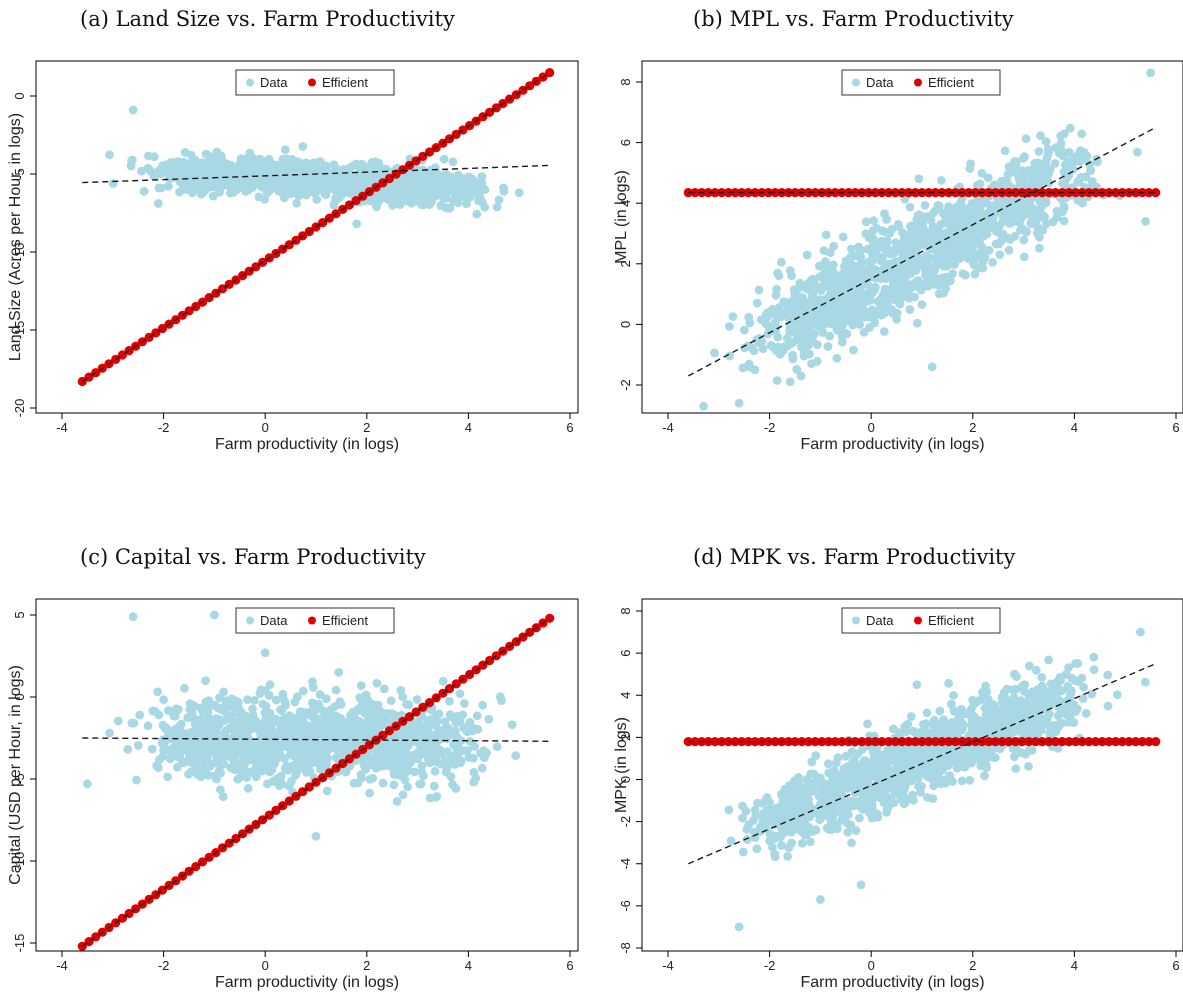  What do you see at coordinates (345, 620) in the screenshot?
I see `legend-efficient-label: Efficient` at bounding box center [345, 620].